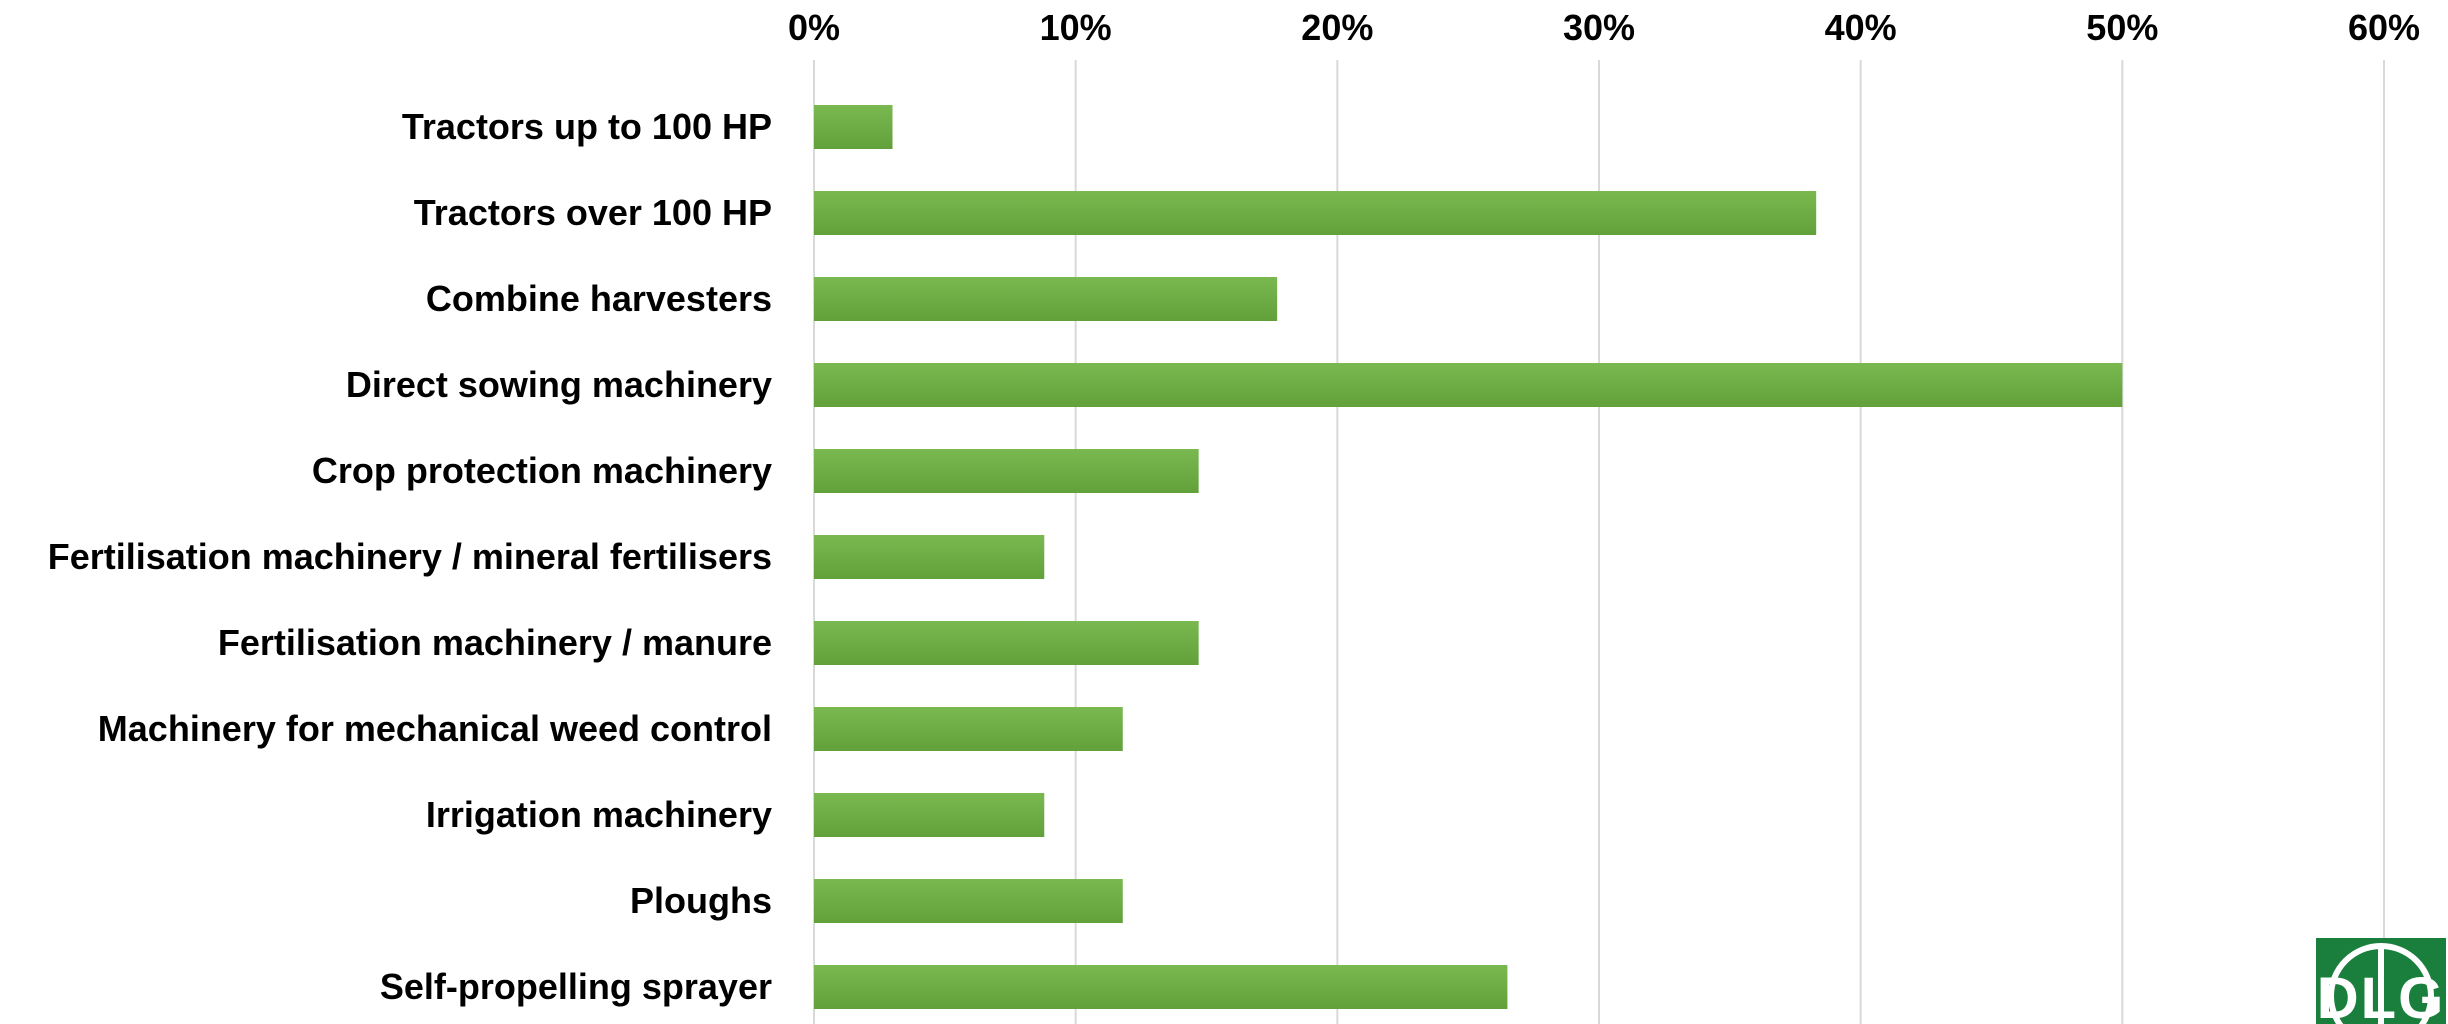 The image size is (2448, 1024). What do you see at coordinates (576, 986) in the screenshot?
I see `category-label: Self-propelling sprayer` at bounding box center [576, 986].